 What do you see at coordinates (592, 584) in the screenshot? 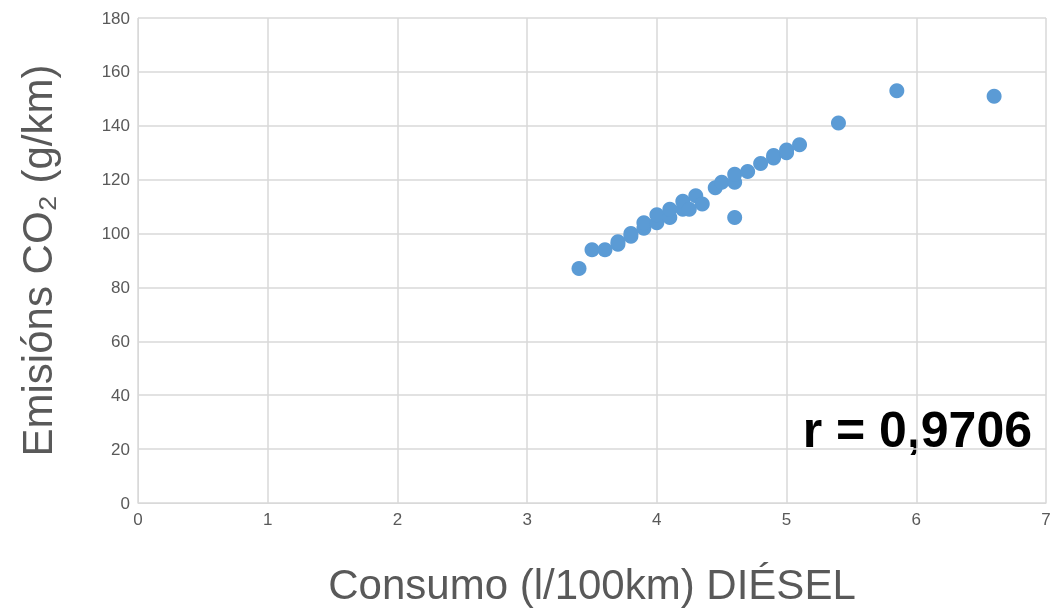
I see `x-axis-title: Consumo (l/100km) DIÉSEL` at bounding box center [592, 584].